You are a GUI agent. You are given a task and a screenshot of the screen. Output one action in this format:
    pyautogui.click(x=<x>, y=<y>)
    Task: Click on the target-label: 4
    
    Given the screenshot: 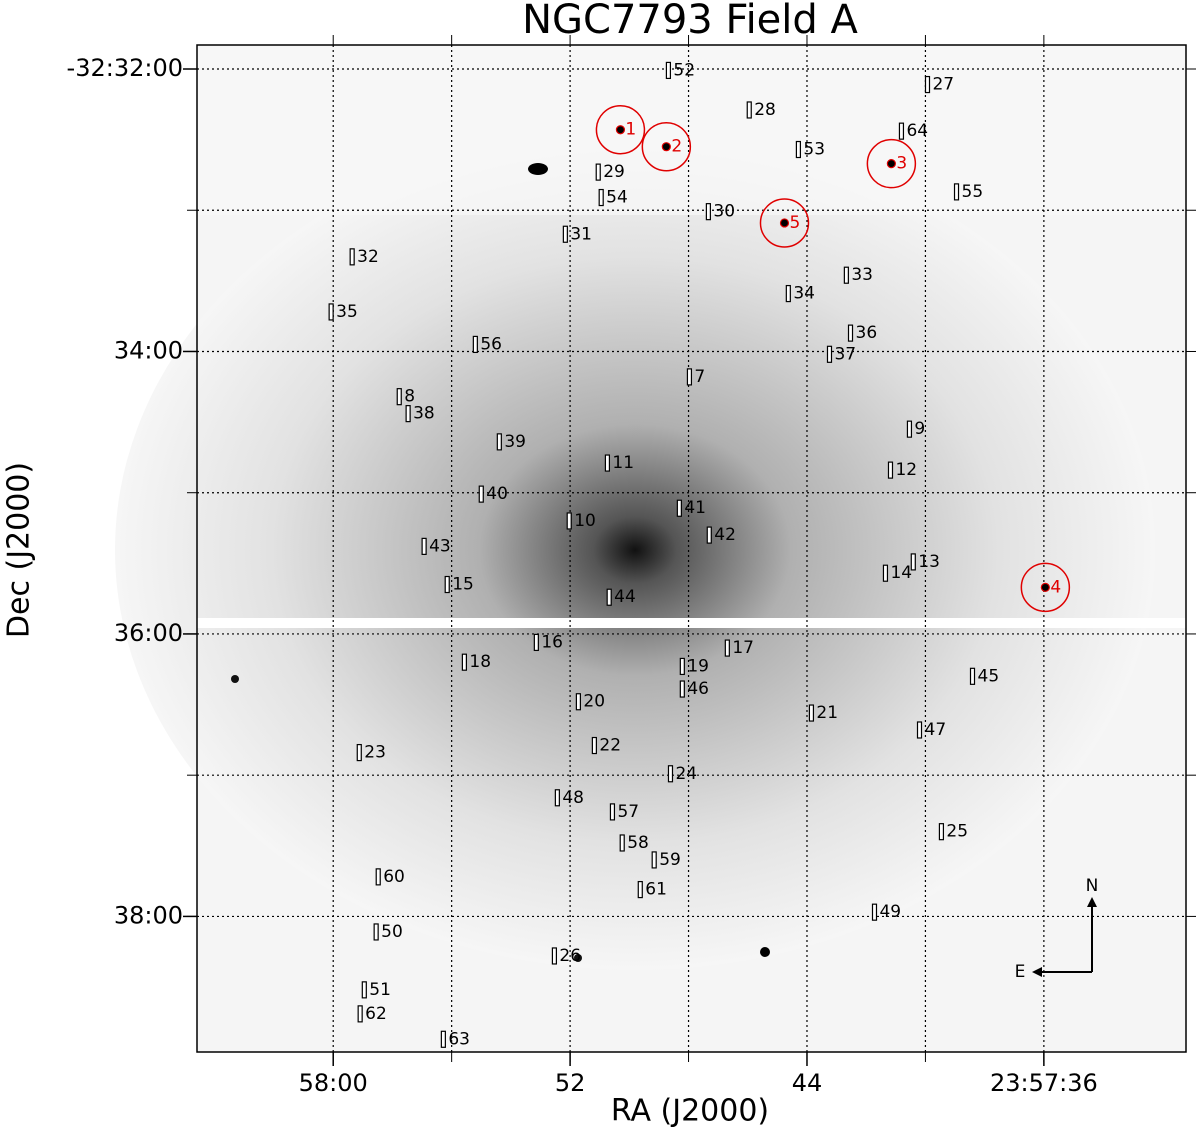 What is the action you would take?
    pyautogui.click(x=1055, y=587)
    